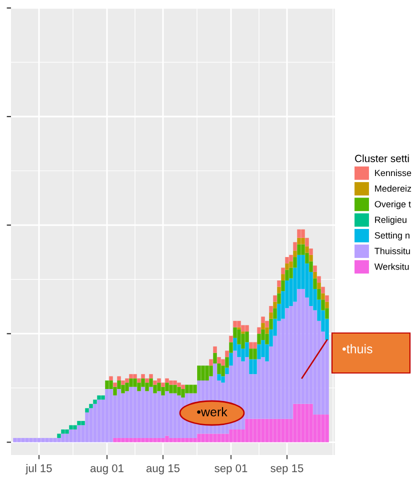 The image size is (414, 483). What do you see at coordinates (231, 469) in the screenshot?
I see `x-tick-label: sep 01` at bounding box center [231, 469].